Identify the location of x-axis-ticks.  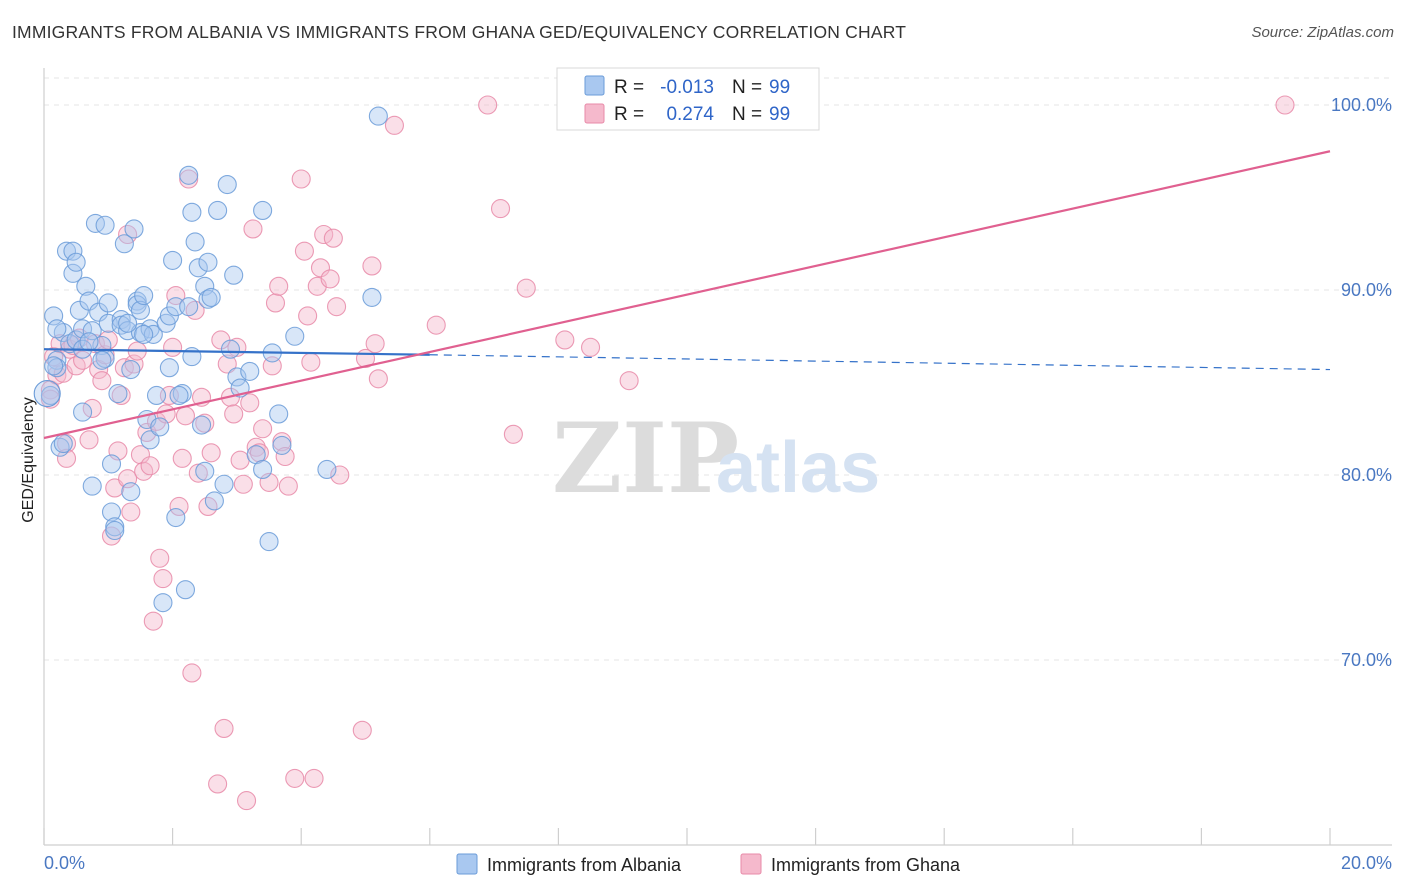
(687, 836).